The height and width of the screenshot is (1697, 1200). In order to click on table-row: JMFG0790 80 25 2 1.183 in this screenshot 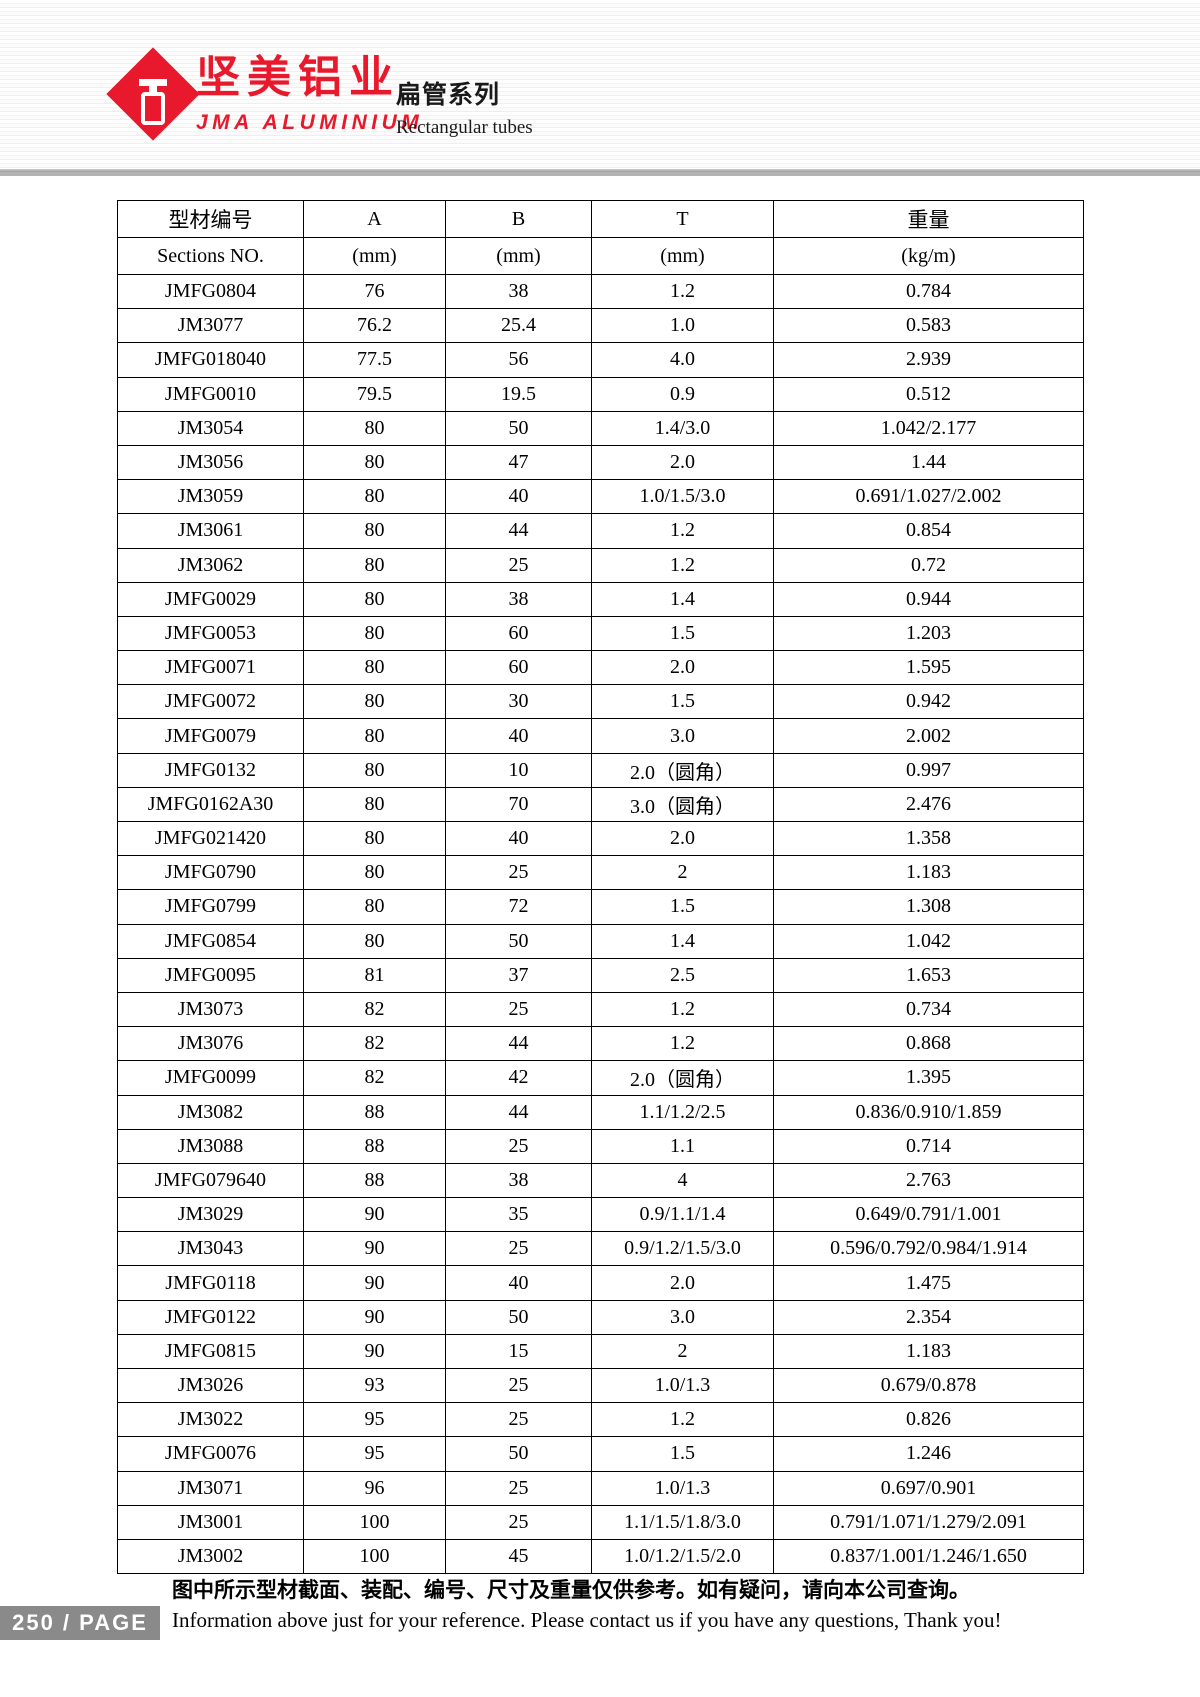, I will do `click(600, 873)`.